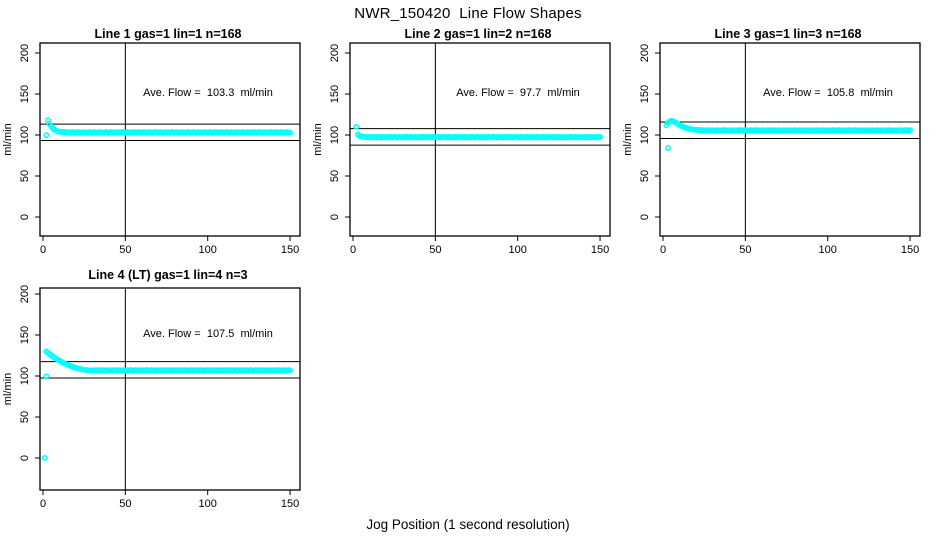  I want to click on ave-flow-annotation: Ave. Flow = 105.8 ml/min, so click(828, 93).